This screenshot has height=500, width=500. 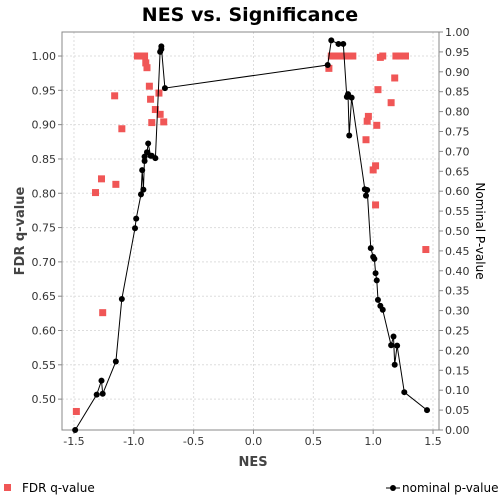 What do you see at coordinates (457, 171) in the screenshot?
I see `y-right-tick-label: 0.65` at bounding box center [457, 171].